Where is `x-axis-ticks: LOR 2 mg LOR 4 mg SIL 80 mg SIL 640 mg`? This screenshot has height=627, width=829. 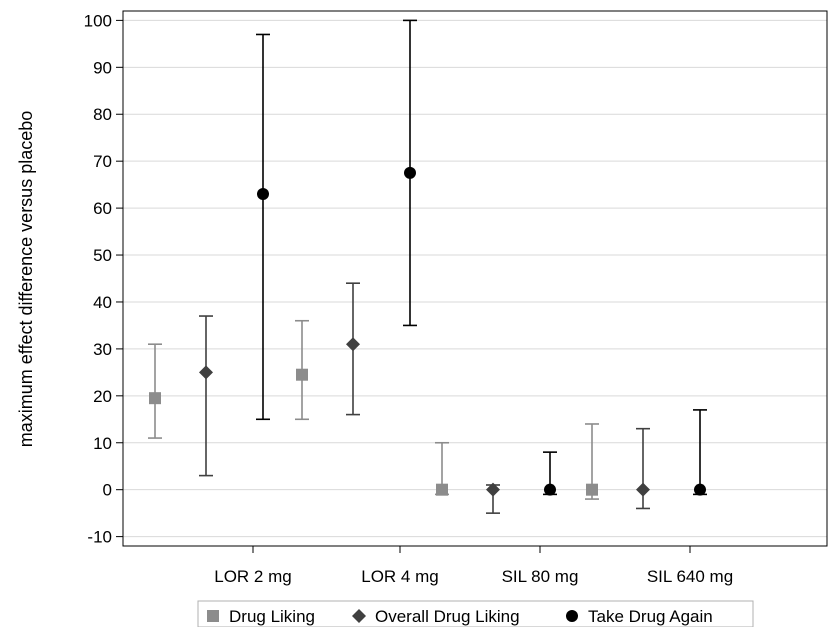 x-axis-ticks: LOR 2 mg LOR 4 mg SIL 80 mg SIL 640 mg is located at coordinates (473, 566).